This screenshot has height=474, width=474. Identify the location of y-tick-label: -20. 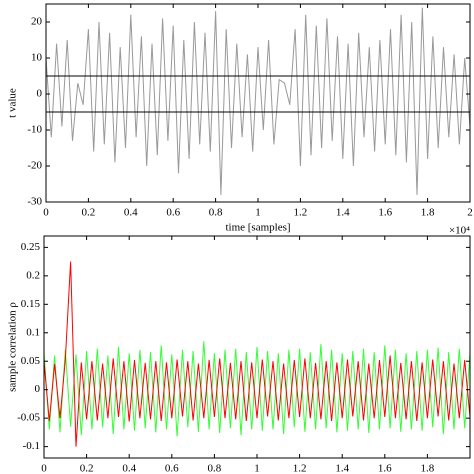
(34, 166).